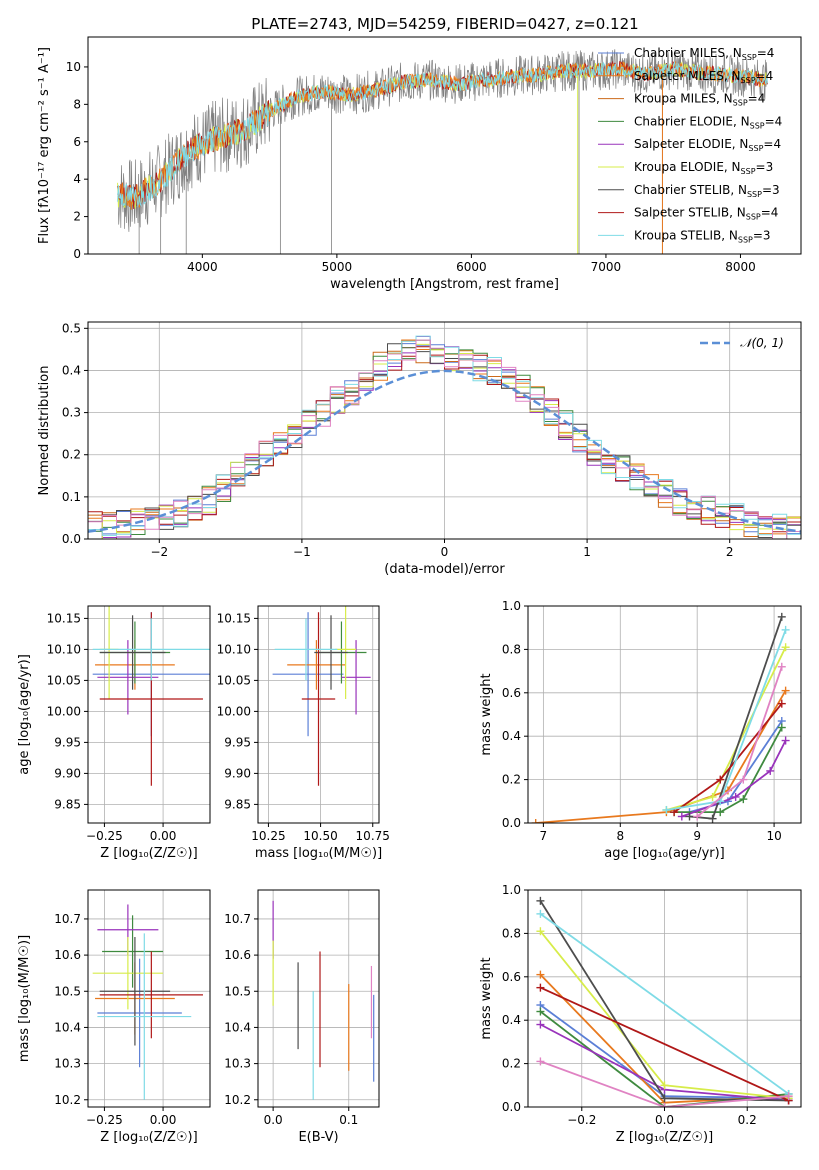 The width and height of the screenshot is (819, 1170). What do you see at coordinates (71, 497) in the screenshot?
I see `y-tick-label: 0.1` at bounding box center [71, 497].